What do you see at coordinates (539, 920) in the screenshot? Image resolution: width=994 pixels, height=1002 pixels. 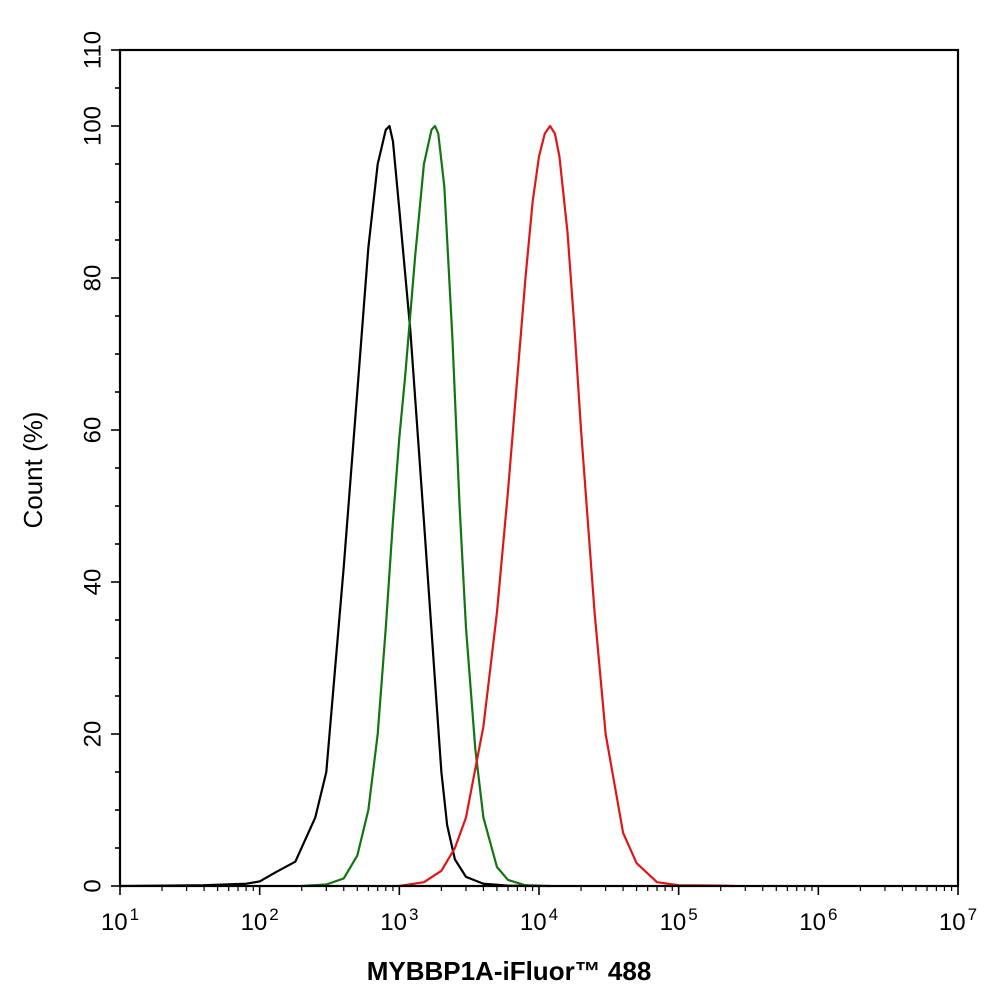 I see `x-tick-label: 10 4` at bounding box center [539, 920].